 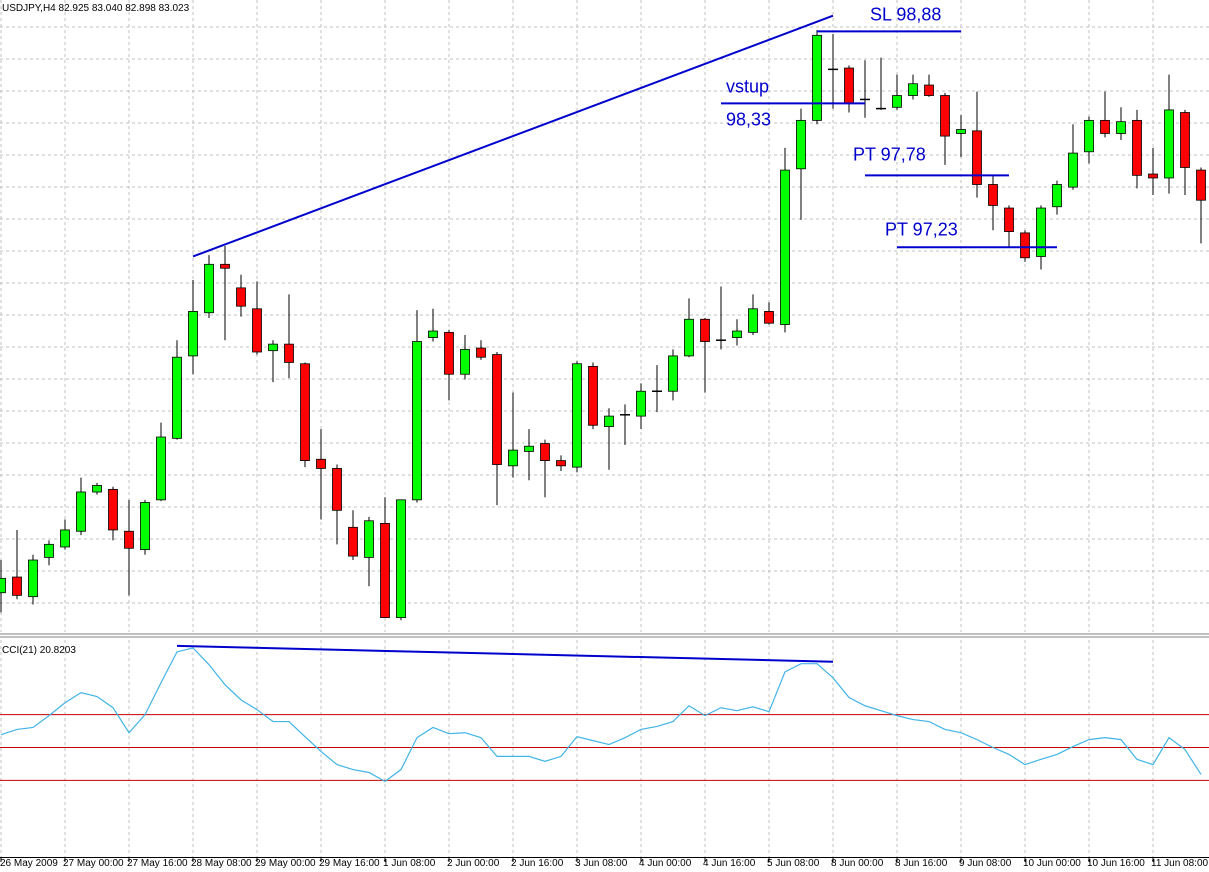 I want to click on x-tick-label: 2 Jun 16:00, so click(x=537, y=863).